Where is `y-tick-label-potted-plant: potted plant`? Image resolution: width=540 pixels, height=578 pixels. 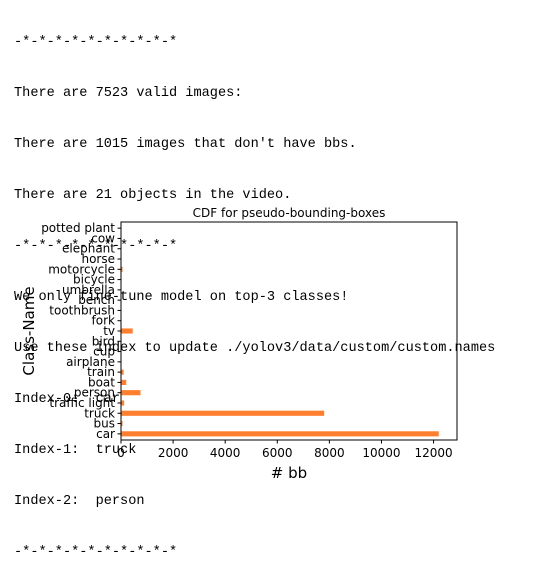
y-tick-label-potted-plant: potted plant is located at coordinates (78, 228).